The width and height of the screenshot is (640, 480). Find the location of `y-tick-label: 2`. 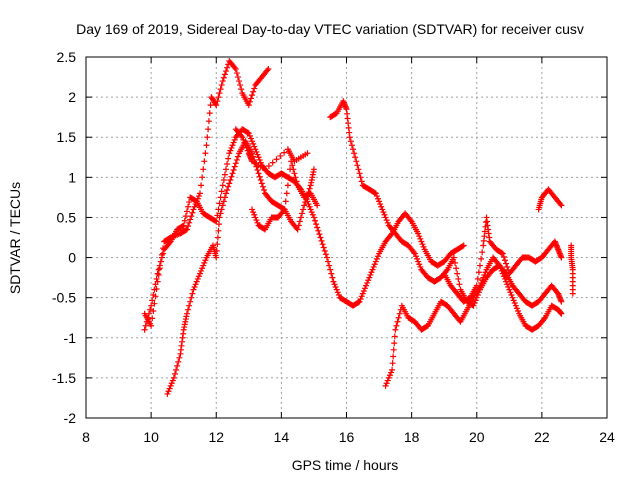

y-tick-label: 2 is located at coordinates (72, 97).